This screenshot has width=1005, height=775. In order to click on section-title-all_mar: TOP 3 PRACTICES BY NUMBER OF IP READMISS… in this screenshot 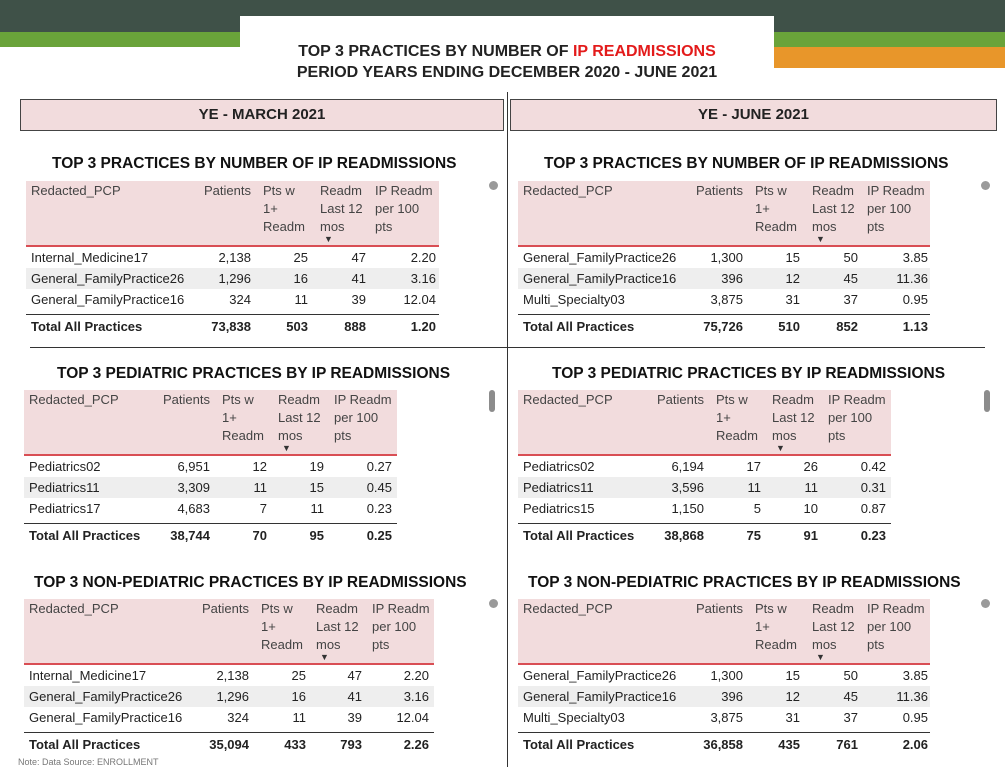, I will do `click(254, 163)`.